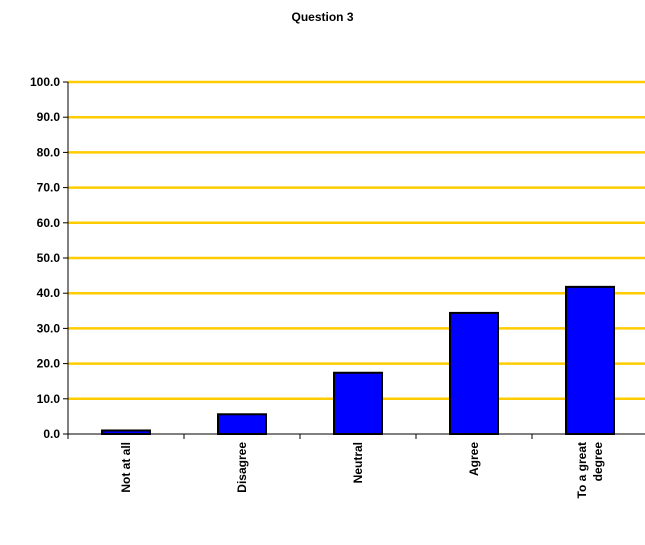 Image resolution: width=645 pixels, height=545 pixels. What do you see at coordinates (49, 258) in the screenshot?
I see `y-tick-label: 50.0` at bounding box center [49, 258].